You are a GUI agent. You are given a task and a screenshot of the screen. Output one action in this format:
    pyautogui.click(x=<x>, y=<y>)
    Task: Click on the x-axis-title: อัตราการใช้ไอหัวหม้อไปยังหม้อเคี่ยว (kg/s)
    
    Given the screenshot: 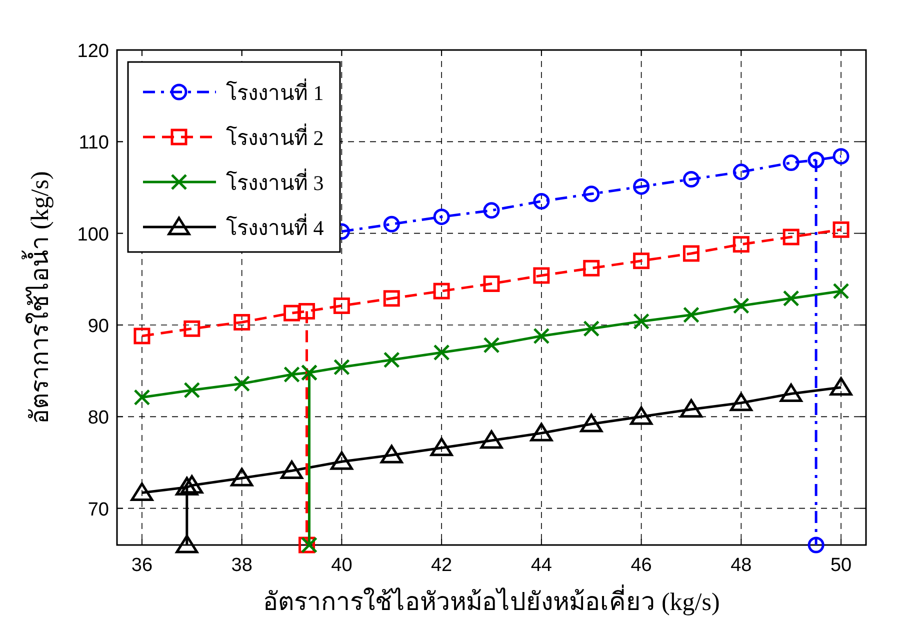 What is the action you would take?
    pyautogui.click(x=491, y=600)
    